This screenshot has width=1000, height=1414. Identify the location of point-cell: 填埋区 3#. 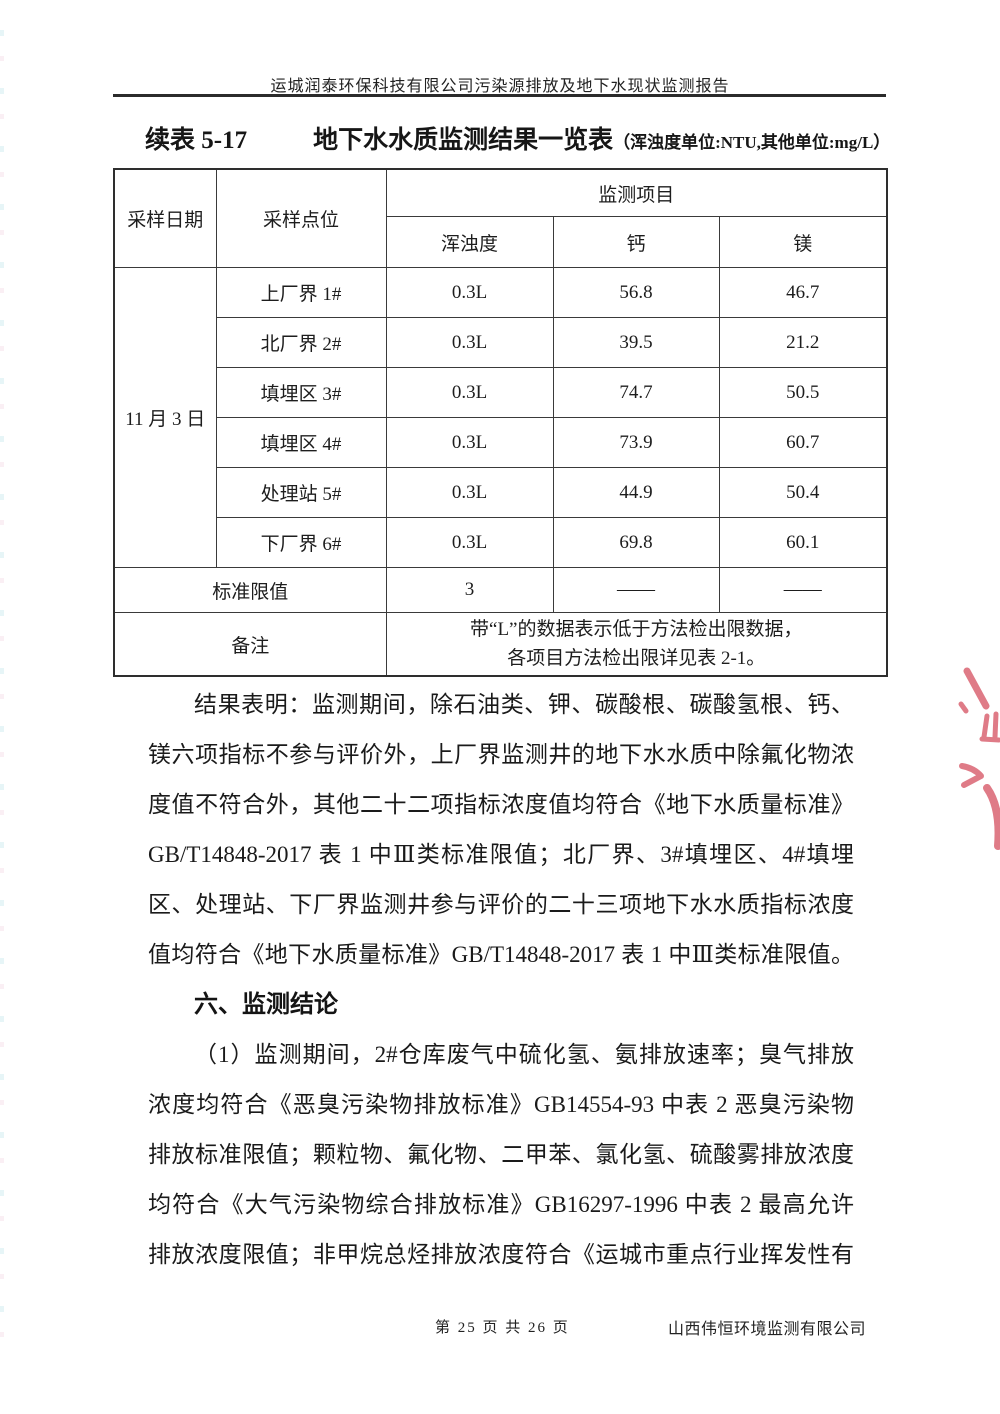
(301, 392).